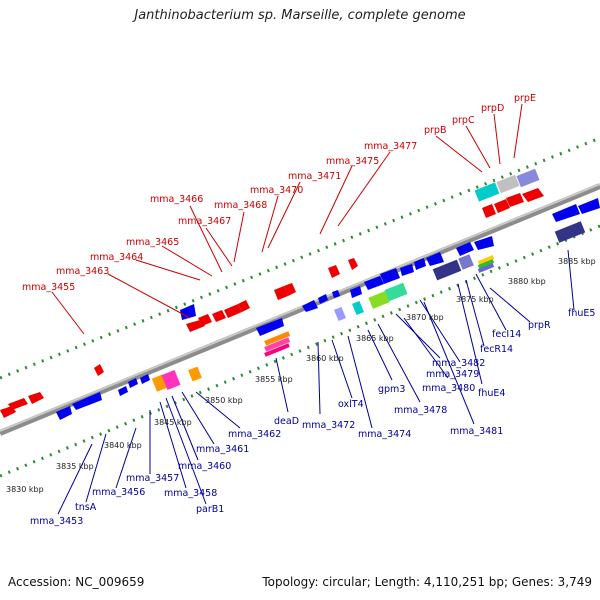 Image resolution: width=600 pixels, height=600 pixels. What do you see at coordinates (133, 383) in the screenshot?
I see `gene-mma_3458b-shape` at bounding box center [133, 383].